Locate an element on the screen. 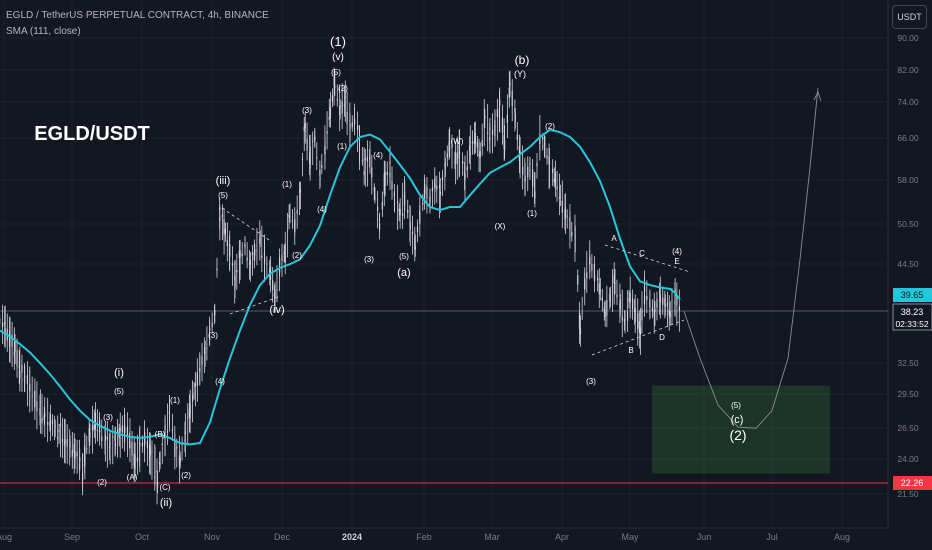 This screenshot has width=932, height=550. wave-label: (a) is located at coordinates (403, 273).